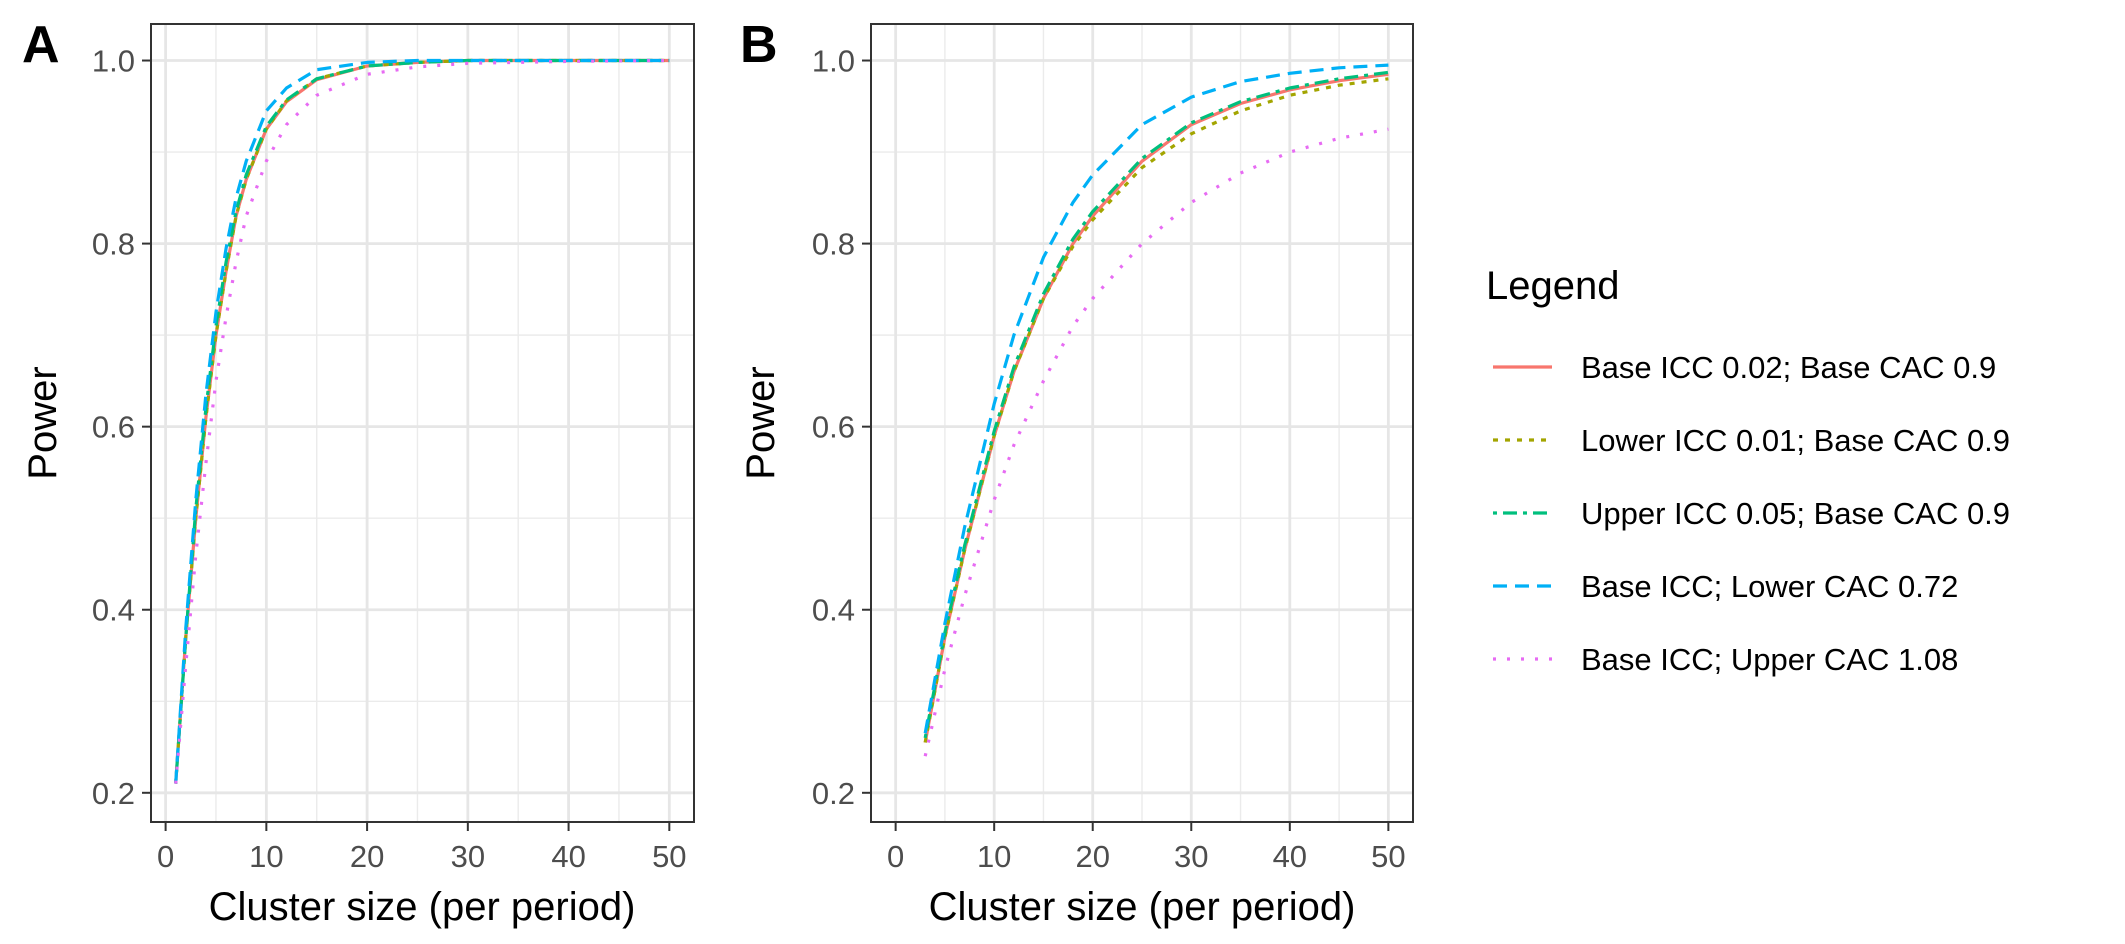  What do you see at coordinates (41, 45) in the screenshot?
I see `panel-a-label: A` at bounding box center [41, 45].